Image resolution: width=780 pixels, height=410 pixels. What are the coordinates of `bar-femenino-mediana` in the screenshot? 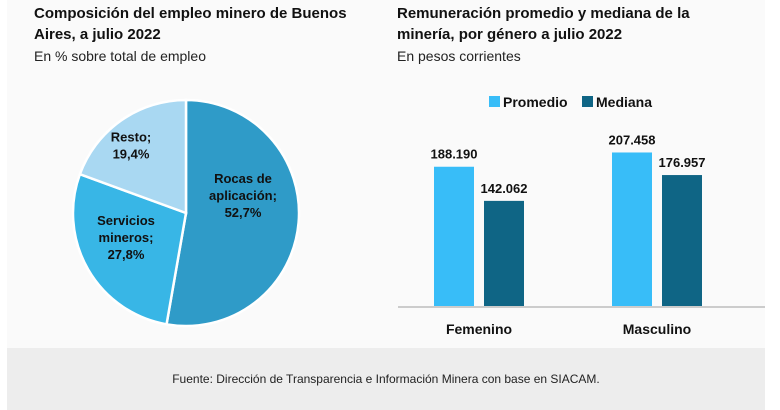 It's located at (504, 253).